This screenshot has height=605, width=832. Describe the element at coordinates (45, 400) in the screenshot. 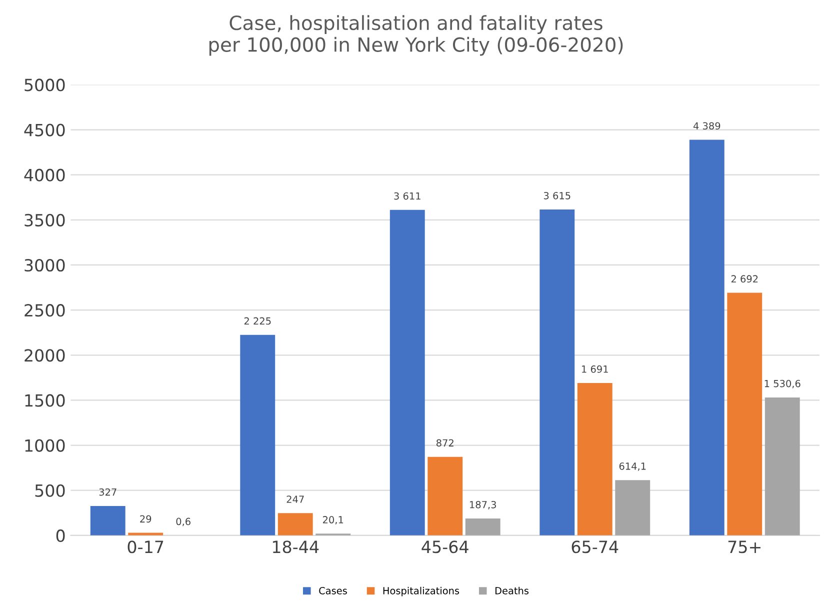

I see `y-tick-label: 1500` at that location.